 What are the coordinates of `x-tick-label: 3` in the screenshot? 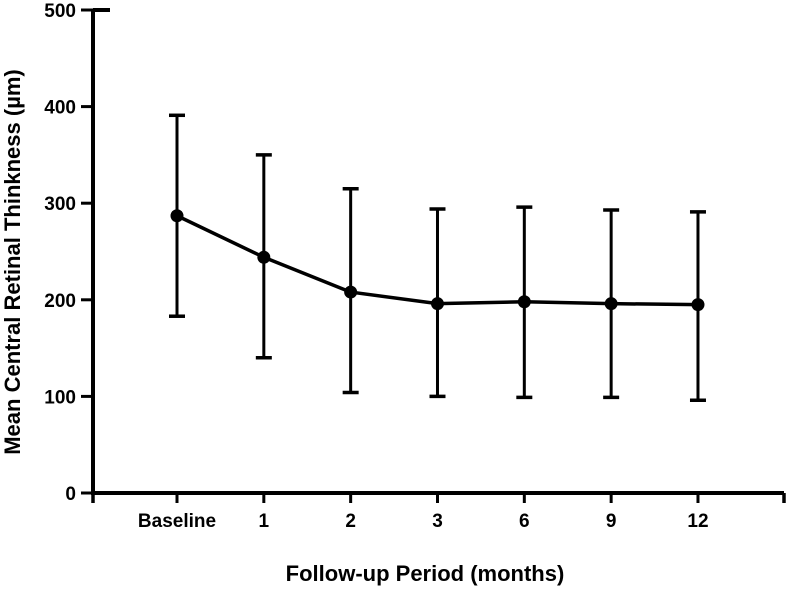 It's located at (437, 521).